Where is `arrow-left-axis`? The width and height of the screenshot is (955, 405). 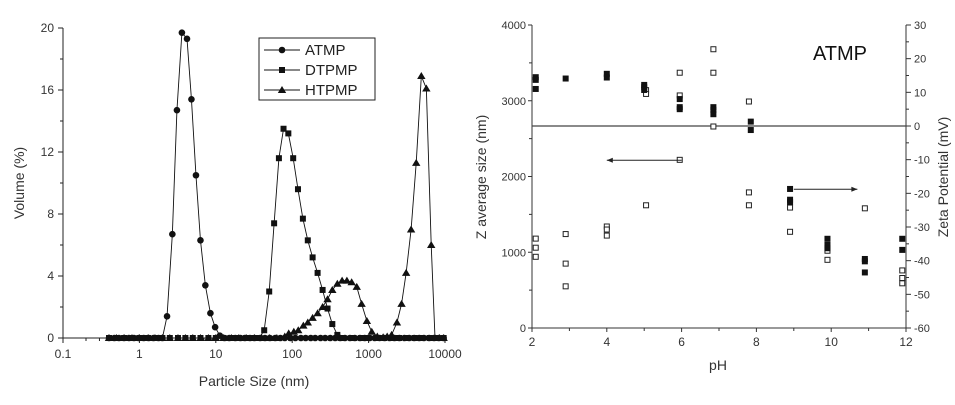 arrow-left-axis is located at coordinates (644, 160).